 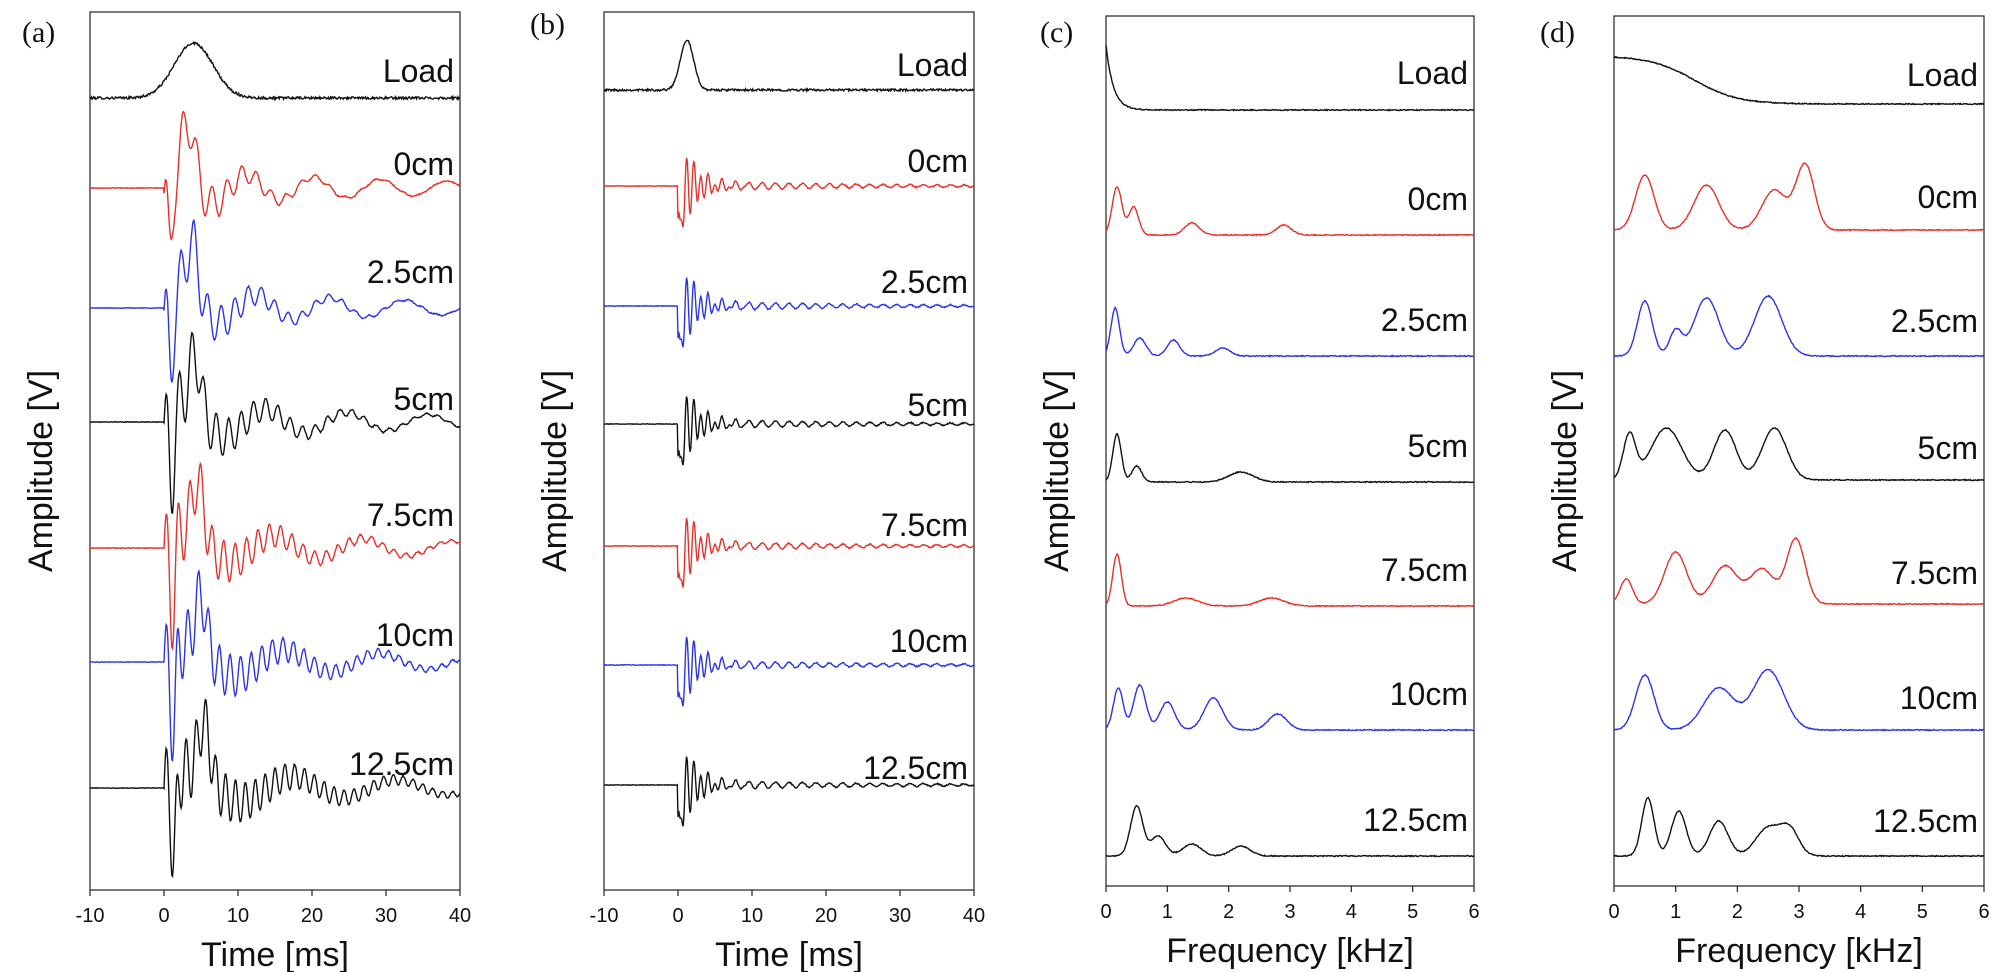 What do you see at coordinates (547, 24) in the screenshot?
I see `panel-label: (b)` at bounding box center [547, 24].